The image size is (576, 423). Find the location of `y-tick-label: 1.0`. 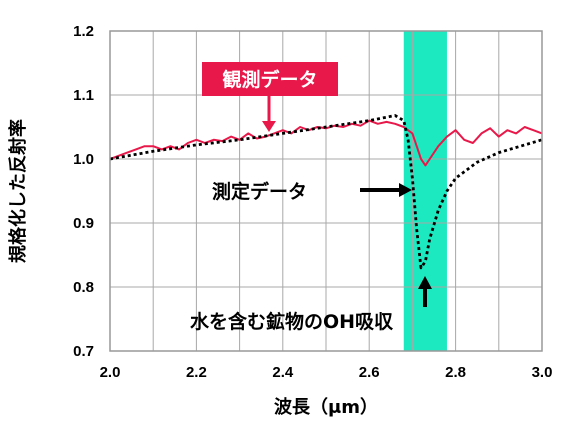

y-tick-label: 1.0 is located at coordinates (83, 159).